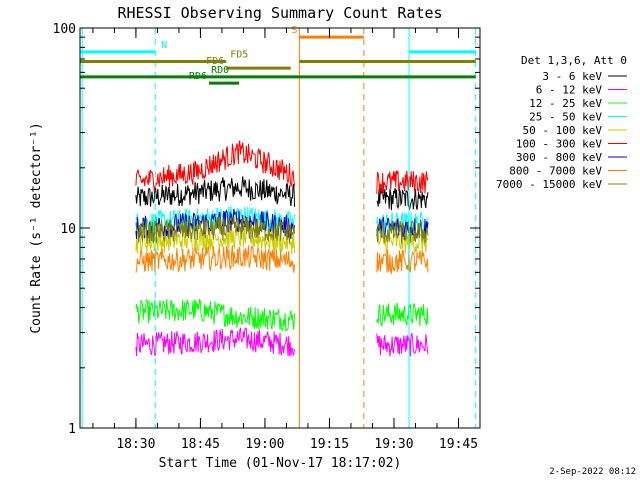  What do you see at coordinates (393, 444) in the screenshot?
I see `x-tick-label-1930: 19:30` at bounding box center [393, 444].